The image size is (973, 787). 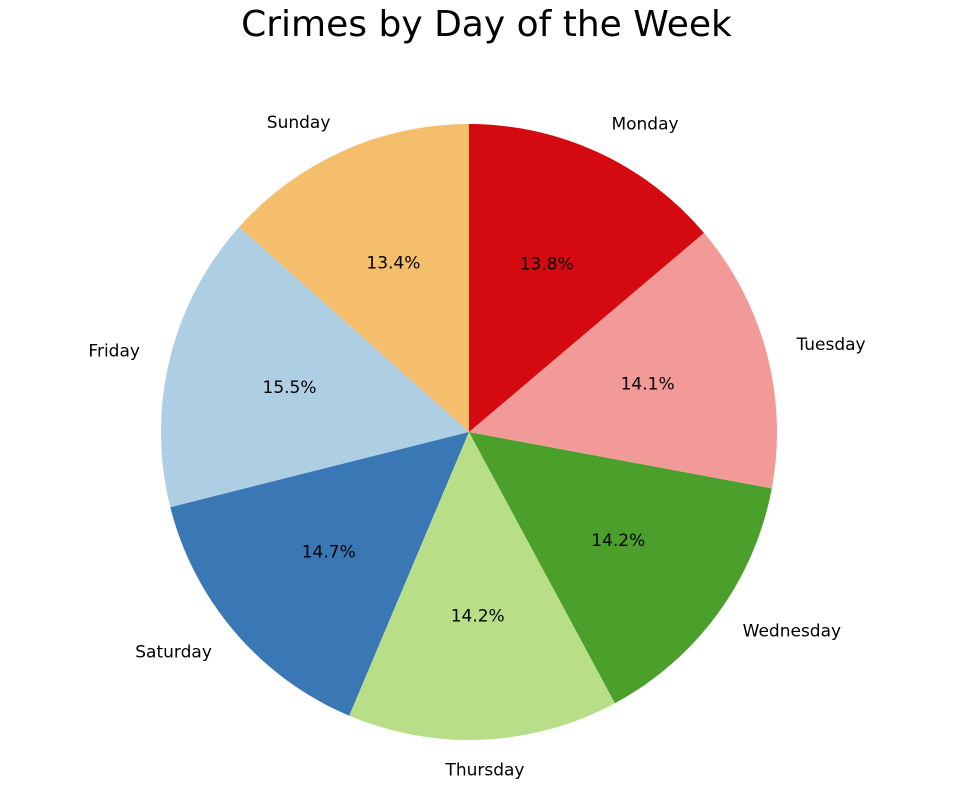 What do you see at coordinates (354, 278) in the screenshot?
I see `pie-slice-sunday` at bounding box center [354, 278].